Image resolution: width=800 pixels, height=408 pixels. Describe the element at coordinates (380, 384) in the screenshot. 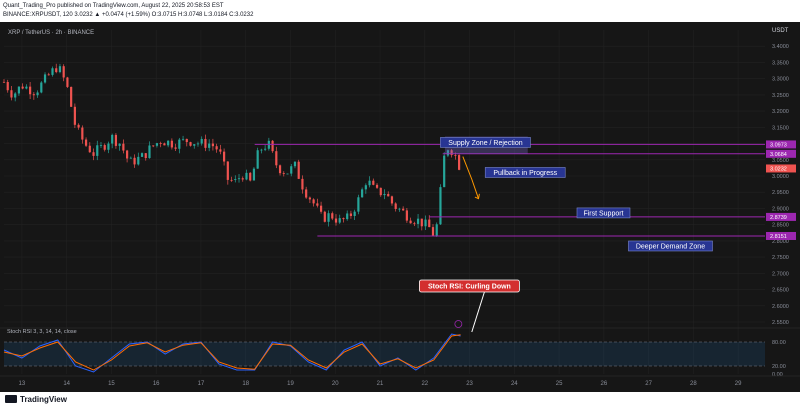

I see `xtick-label: 21` at that location.